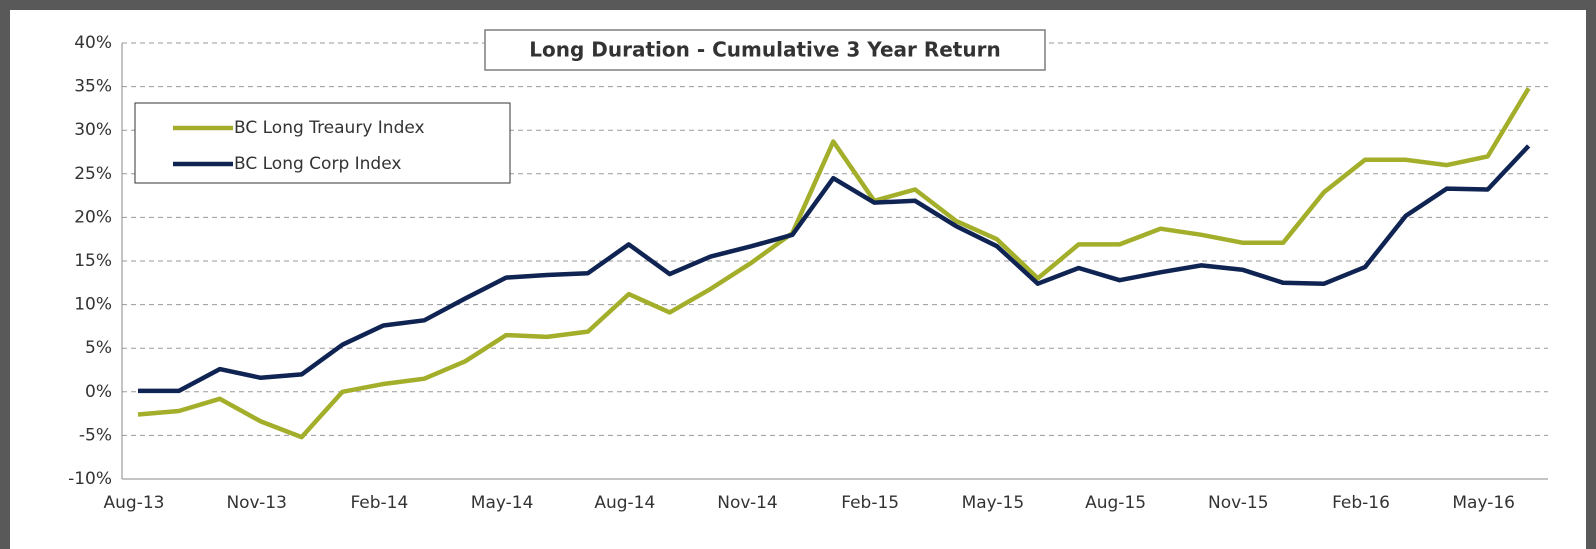  I want to click on x-tick-label: May-15, so click(993, 503).